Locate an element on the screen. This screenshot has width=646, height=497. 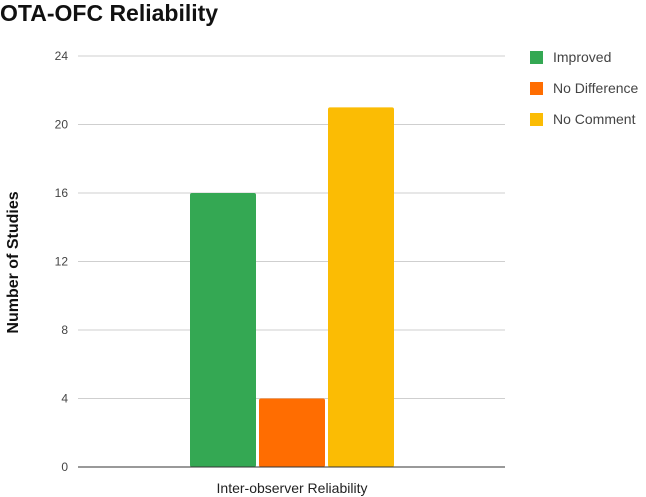
bar-no-difference is located at coordinates (292, 432).